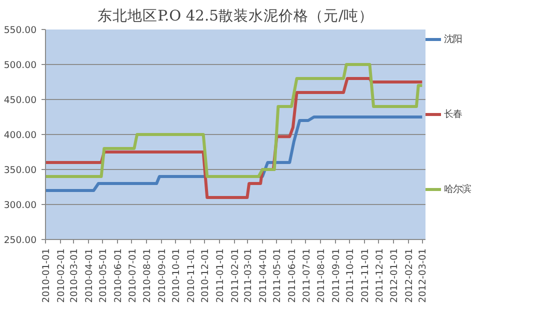  Describe the element at coordinates (409, 275) in the screenshot. I see `x-tick-label: 2012-02-01` at that location.